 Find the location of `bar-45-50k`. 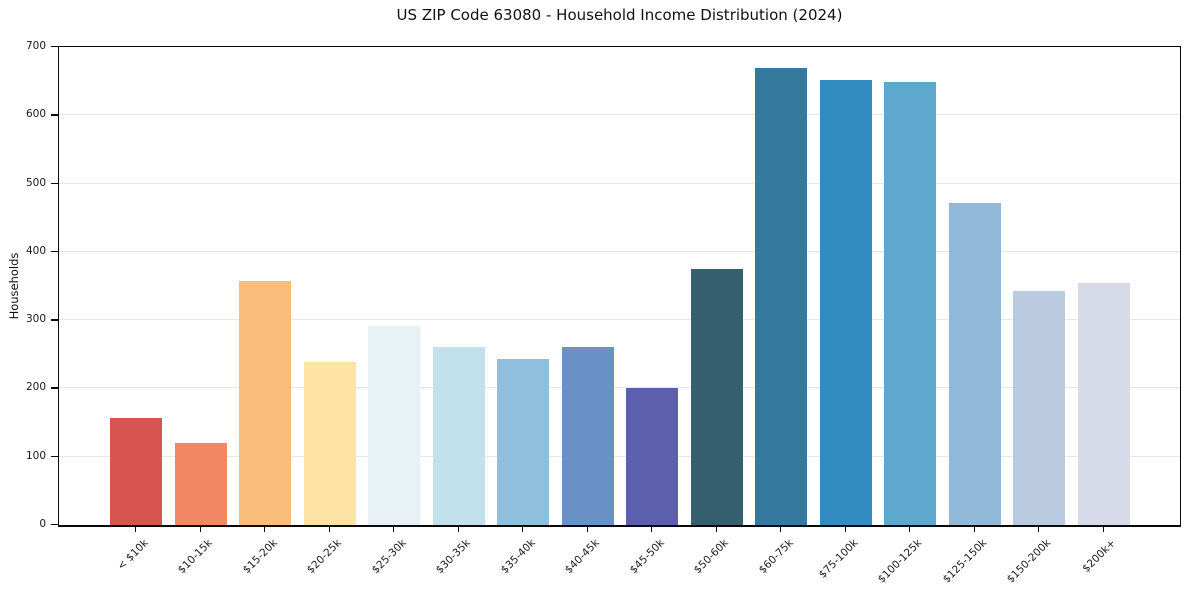

bar-45-50k is located at coordinates (652, 456).